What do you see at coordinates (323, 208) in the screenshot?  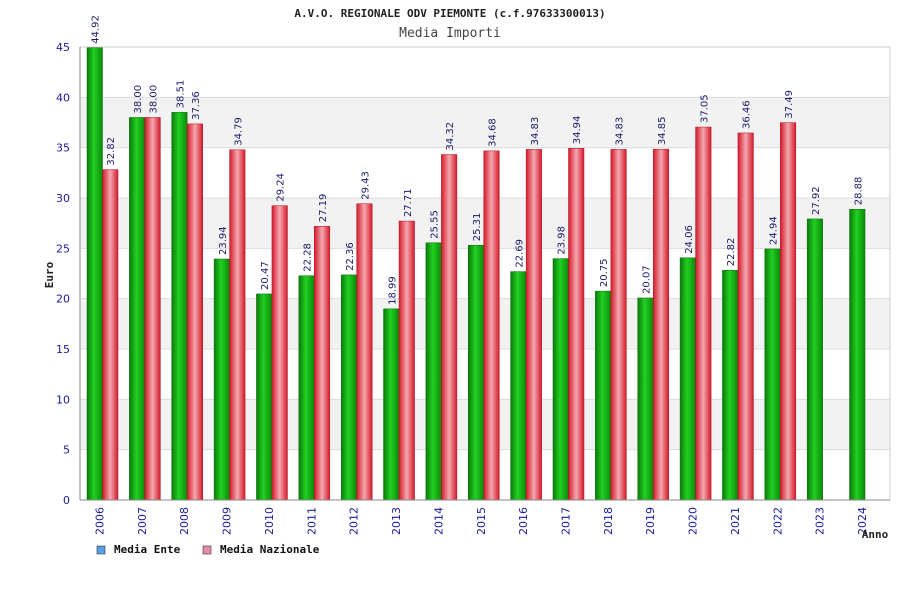 I see `value-label: 27.19` at bounding box center [323, 208].